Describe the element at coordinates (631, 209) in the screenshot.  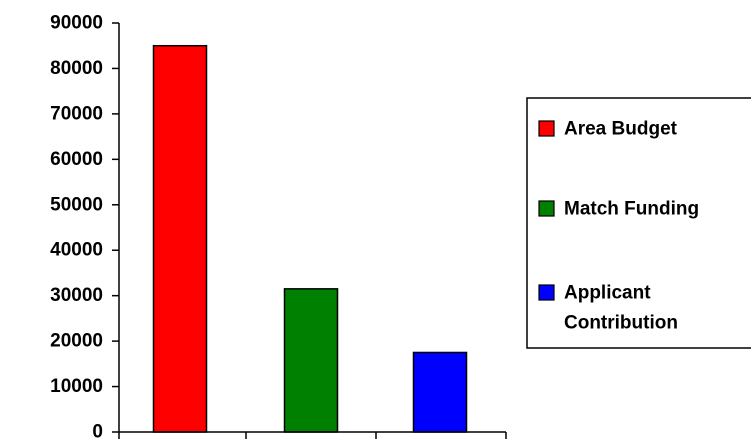
I see `legend-label: Match Funding` at that location.